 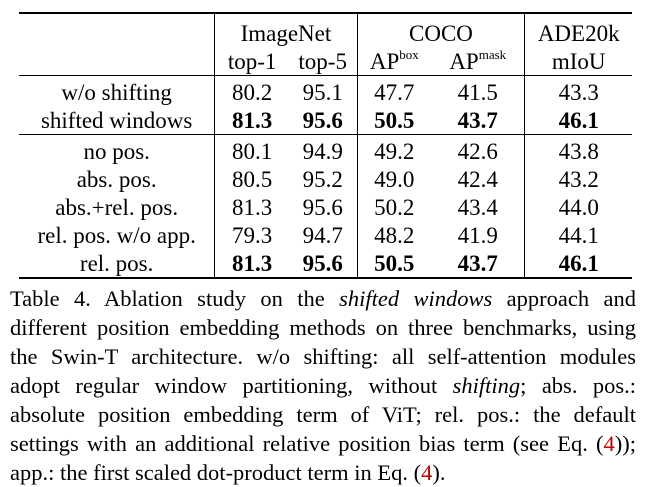 I want to click on cell-top1: 80.2, so click(x=251, y=90).